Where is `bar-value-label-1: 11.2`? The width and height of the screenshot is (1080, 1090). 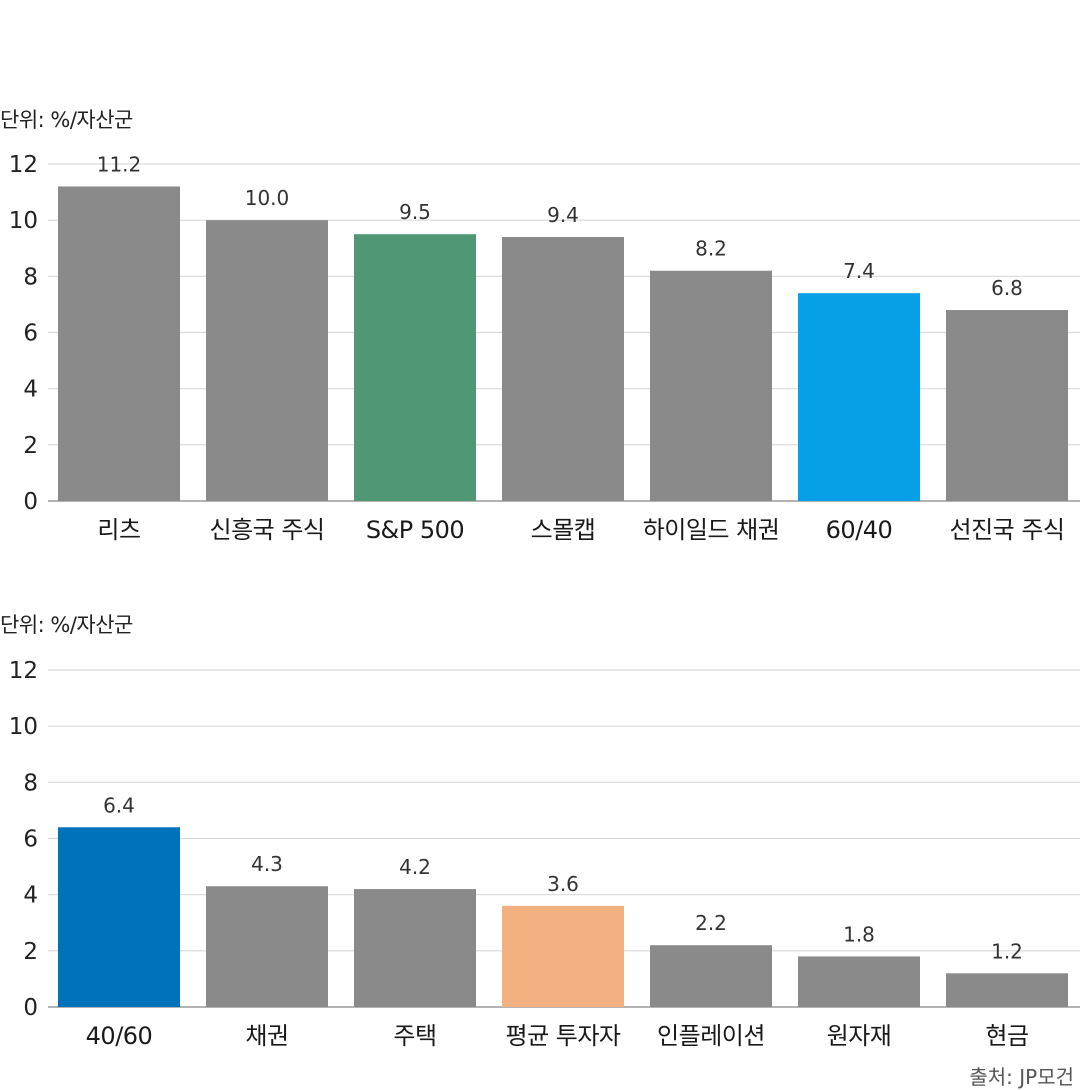 bar-value-label-1: 11.2 is located at coordinates (119, 164).